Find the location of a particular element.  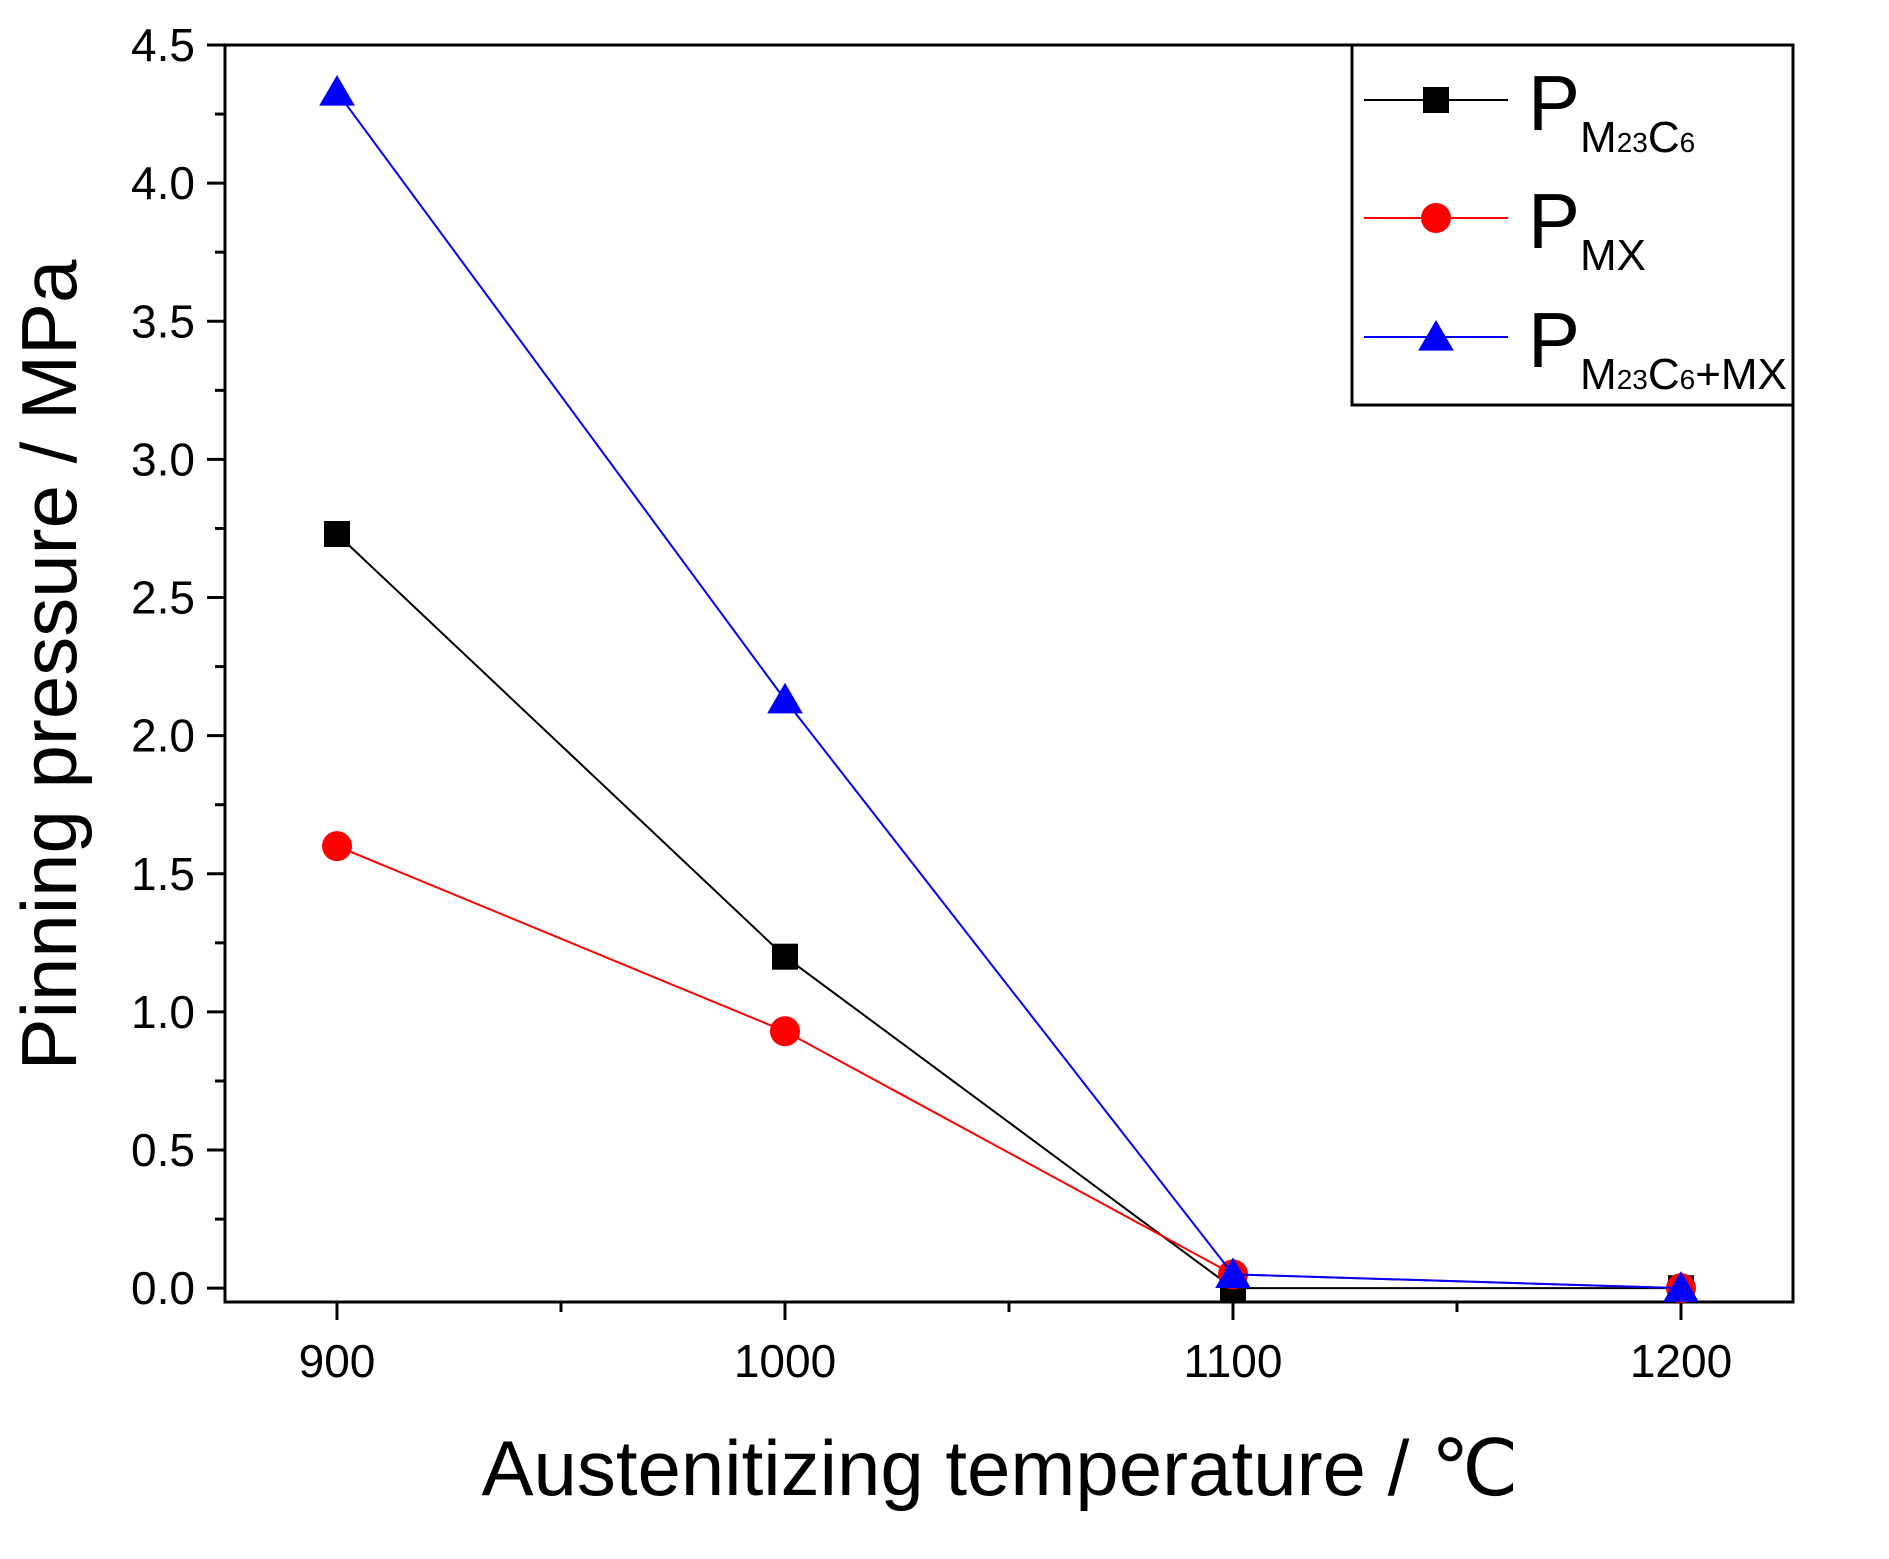

x-tick-label: 1200 is located at coordinates (1681, 1361).